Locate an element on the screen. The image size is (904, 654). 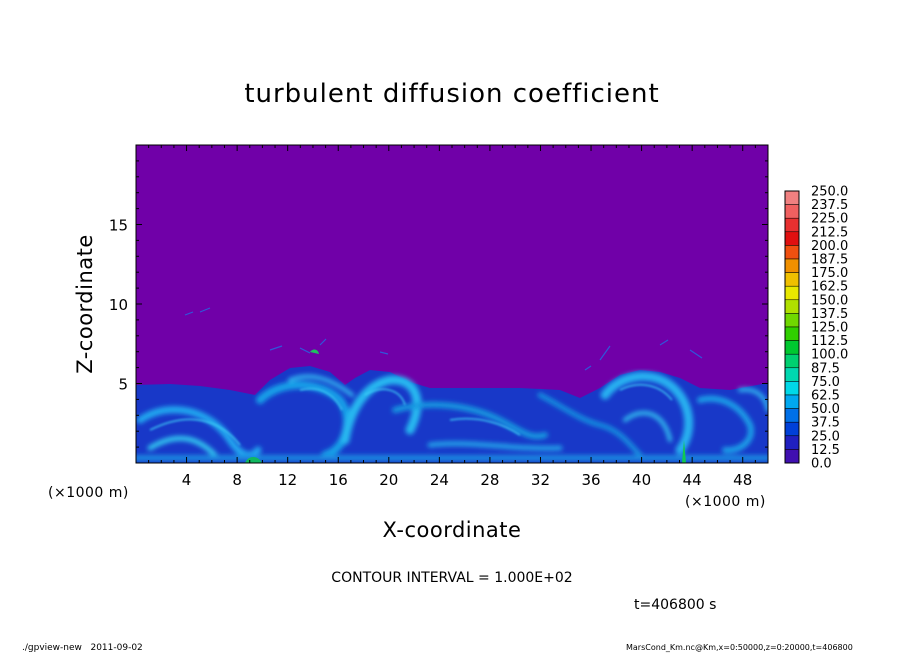
colorbar-label: 175.0 is located at coordinates (829, 273).